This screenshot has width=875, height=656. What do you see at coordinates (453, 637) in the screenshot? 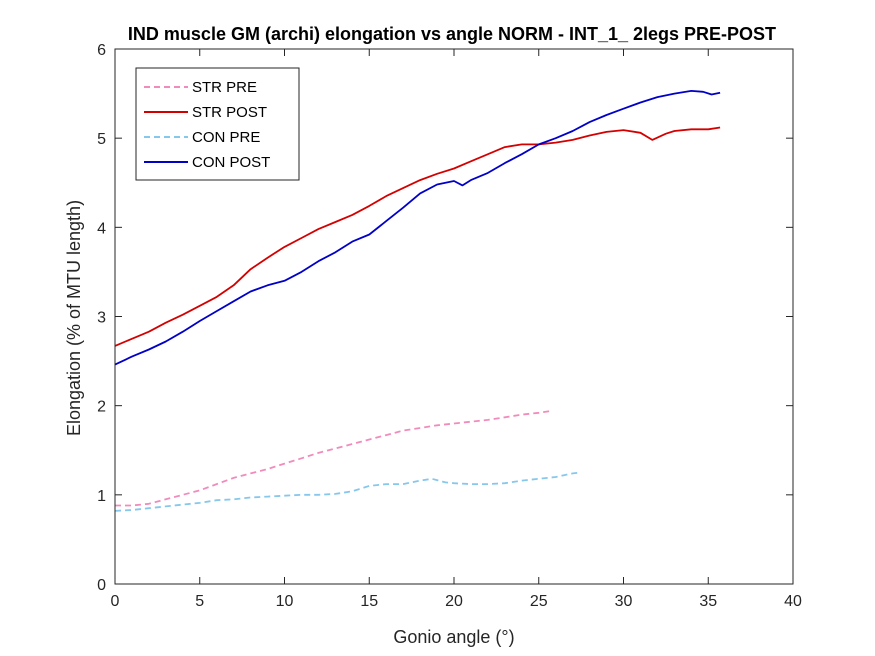
I see `x-axis-label: Gonio angle (°)` at bounding box center [453, 637].